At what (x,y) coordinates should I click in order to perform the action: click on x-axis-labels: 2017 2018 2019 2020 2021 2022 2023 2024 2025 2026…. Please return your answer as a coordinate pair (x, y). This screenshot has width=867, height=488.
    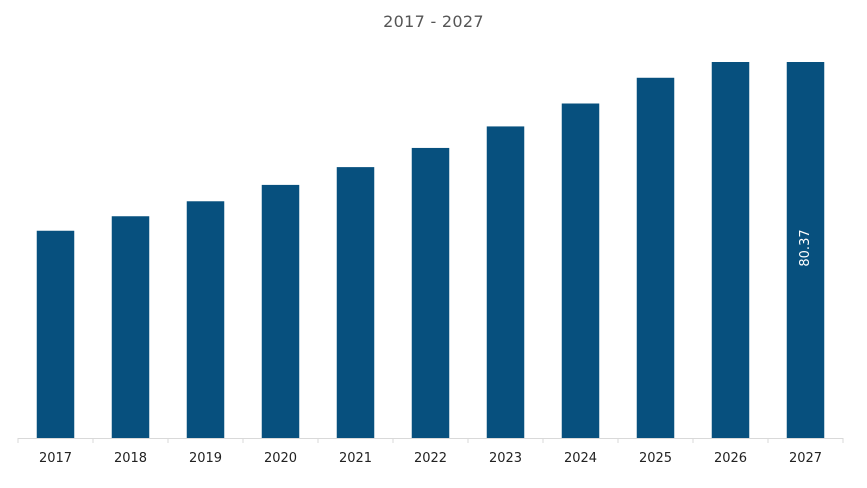
    Looking at the image, I should click on (430, 458).